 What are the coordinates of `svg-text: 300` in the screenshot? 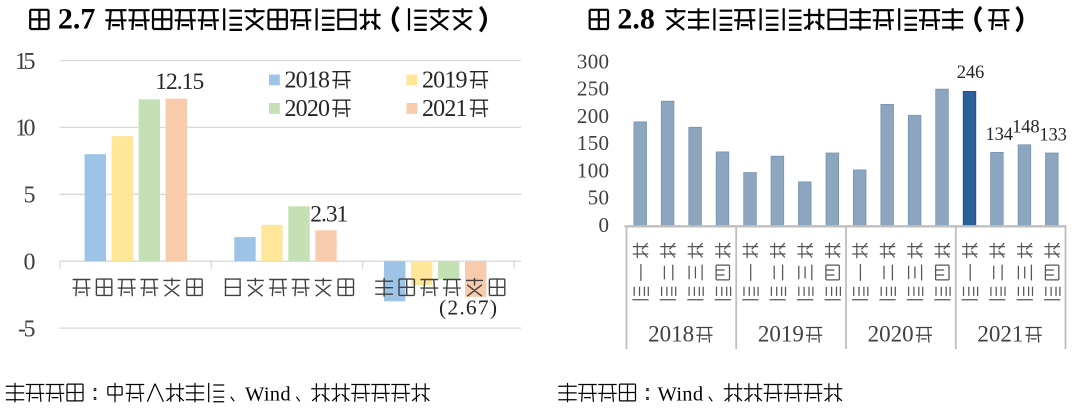 It's located at (593, 61).